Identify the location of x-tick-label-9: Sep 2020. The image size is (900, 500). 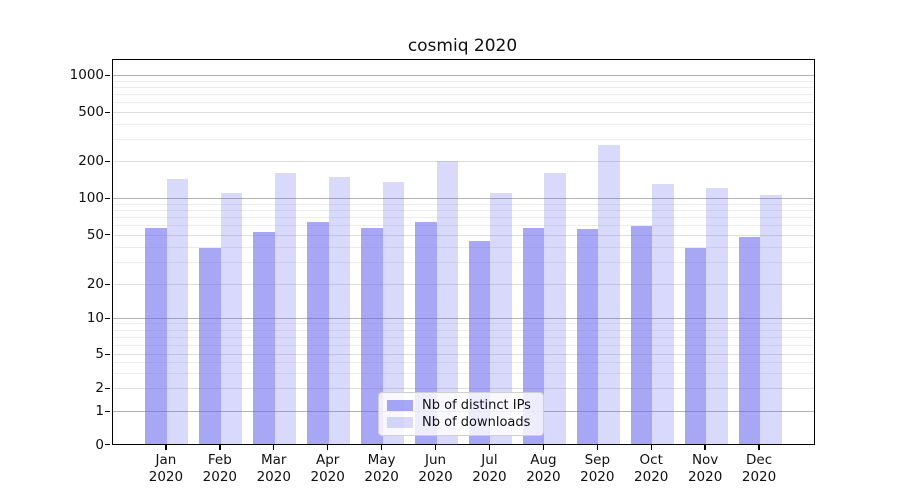
(597, 468).